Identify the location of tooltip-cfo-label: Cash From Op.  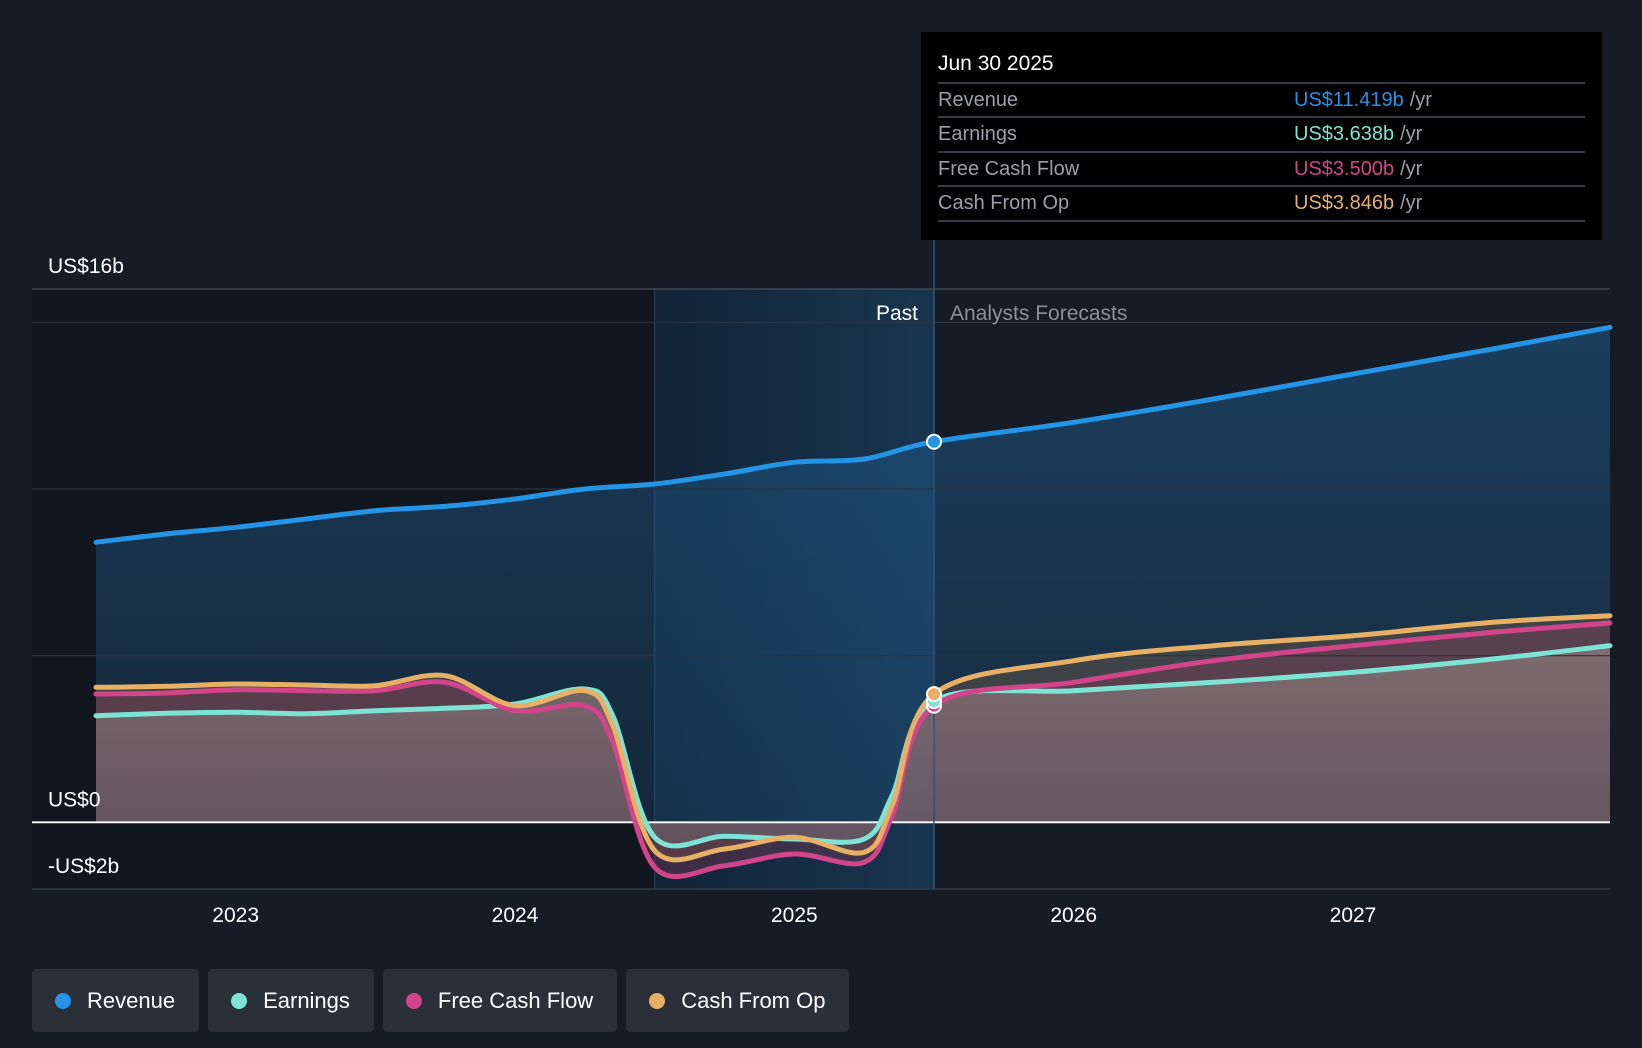
(1003, 203).